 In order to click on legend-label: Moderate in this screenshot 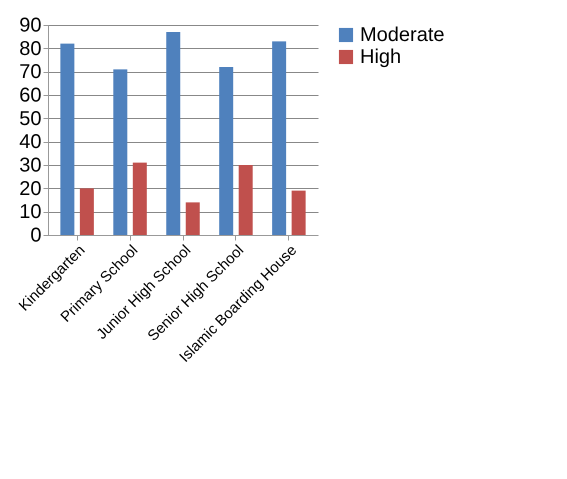, I will do `click(402, 35)`.